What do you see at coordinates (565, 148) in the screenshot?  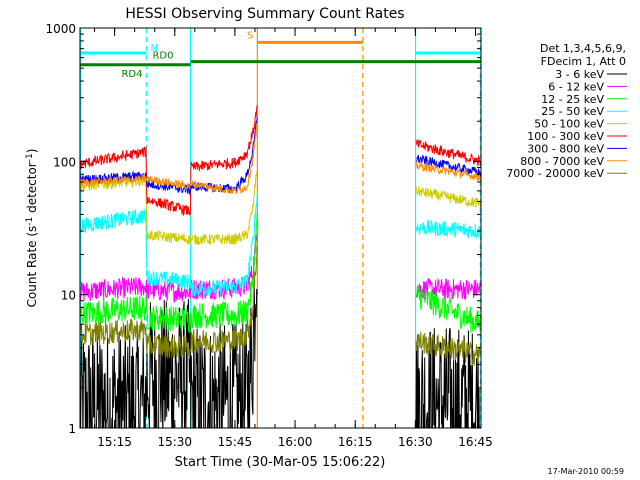 I see `legend-label-6: 300 - 800 keV` at bounding box center [565, 148].